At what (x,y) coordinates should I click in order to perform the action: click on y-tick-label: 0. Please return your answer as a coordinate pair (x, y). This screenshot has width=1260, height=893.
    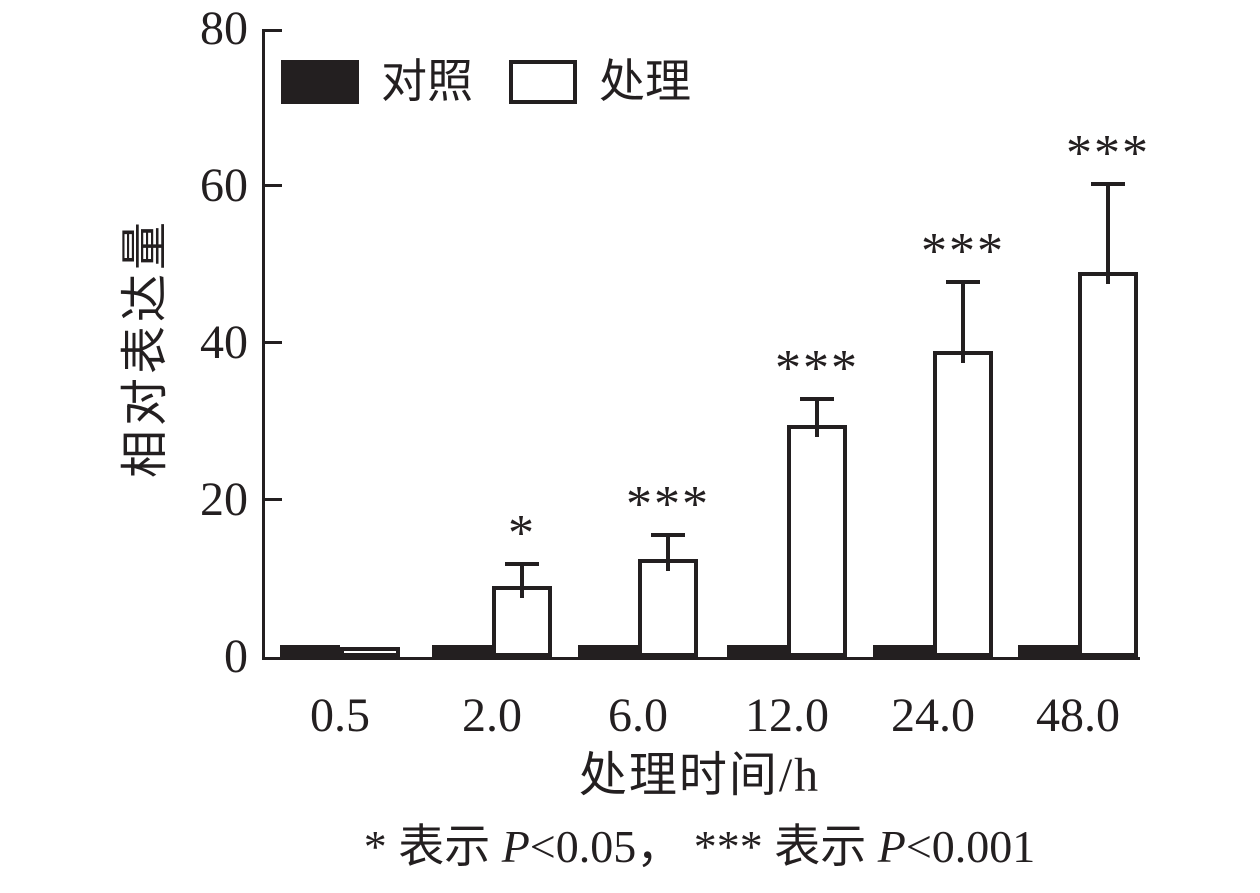
    Looking at the image, I should click on (236, 656).